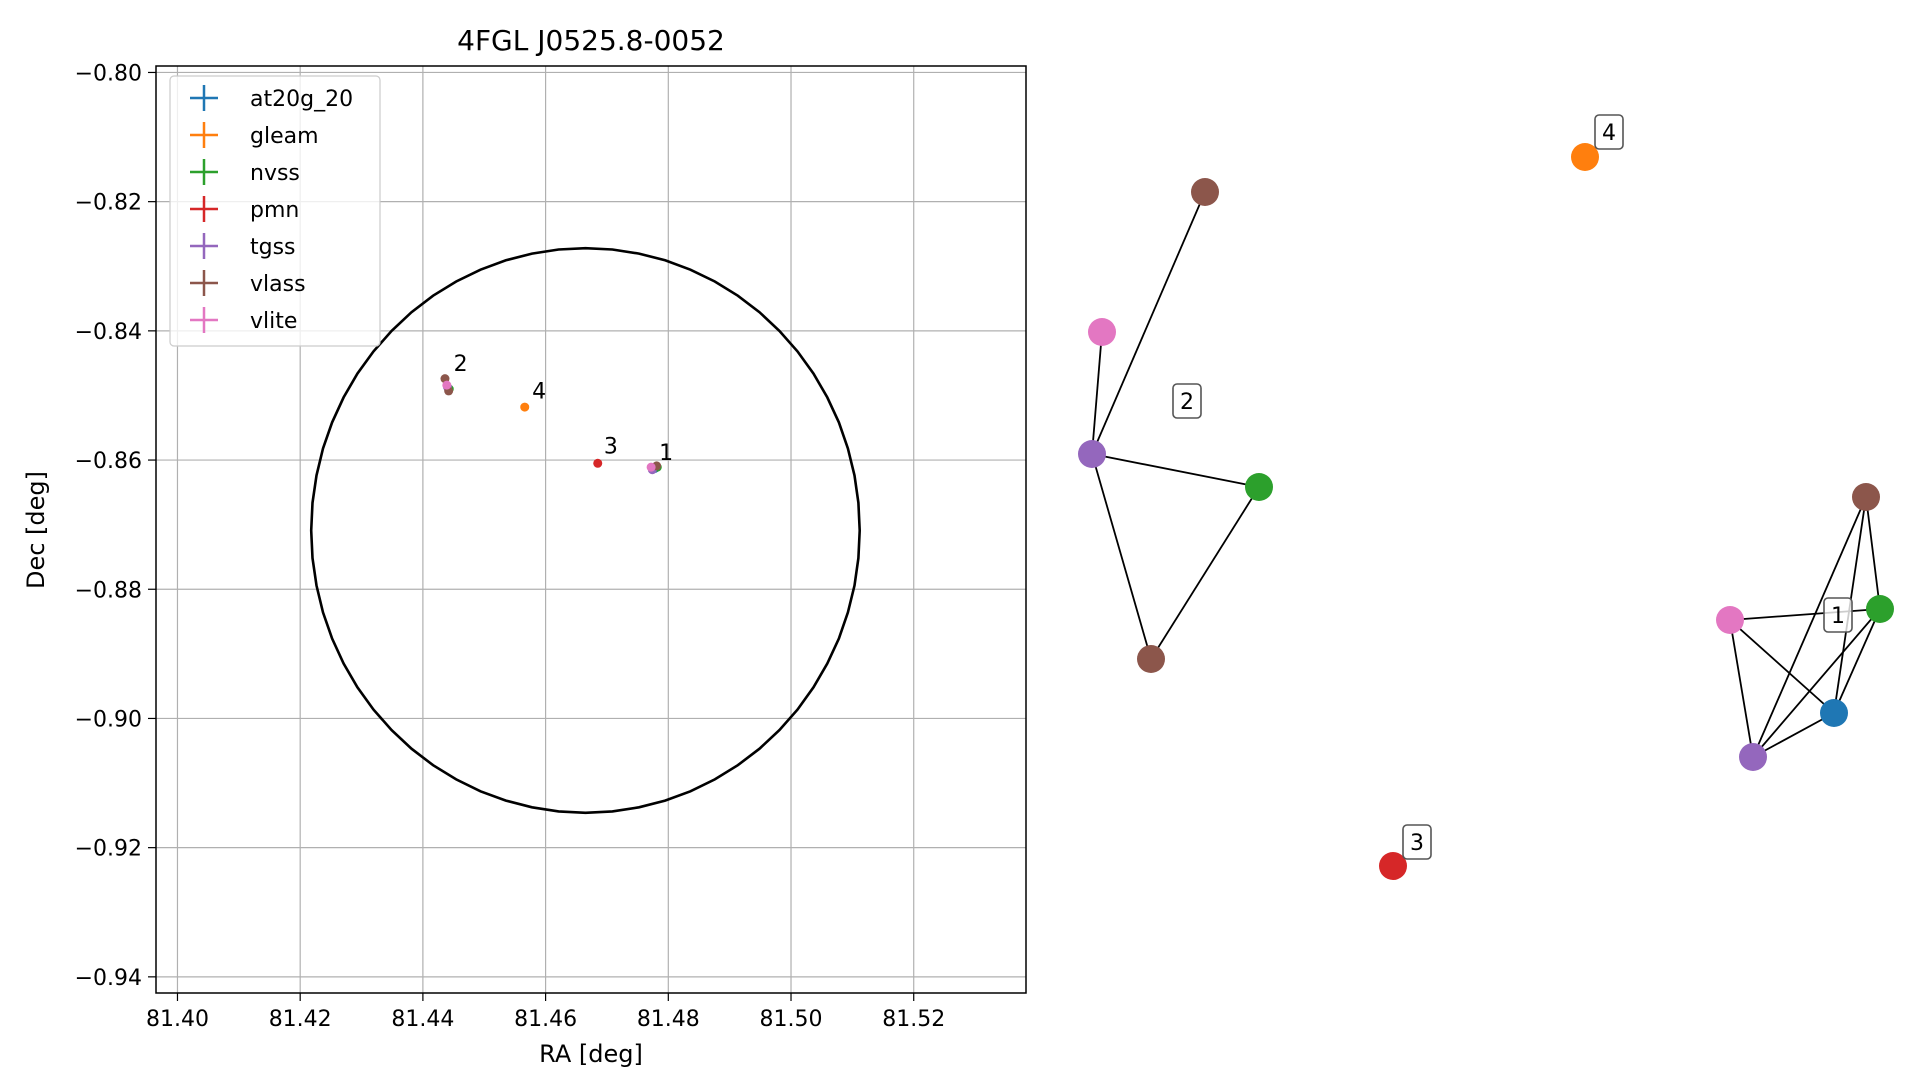 The image size is (1919, 1080). Describe the element at coordinates (243, 246) in the screenshot. I see `legend-item-tgss: tgss` at that location.